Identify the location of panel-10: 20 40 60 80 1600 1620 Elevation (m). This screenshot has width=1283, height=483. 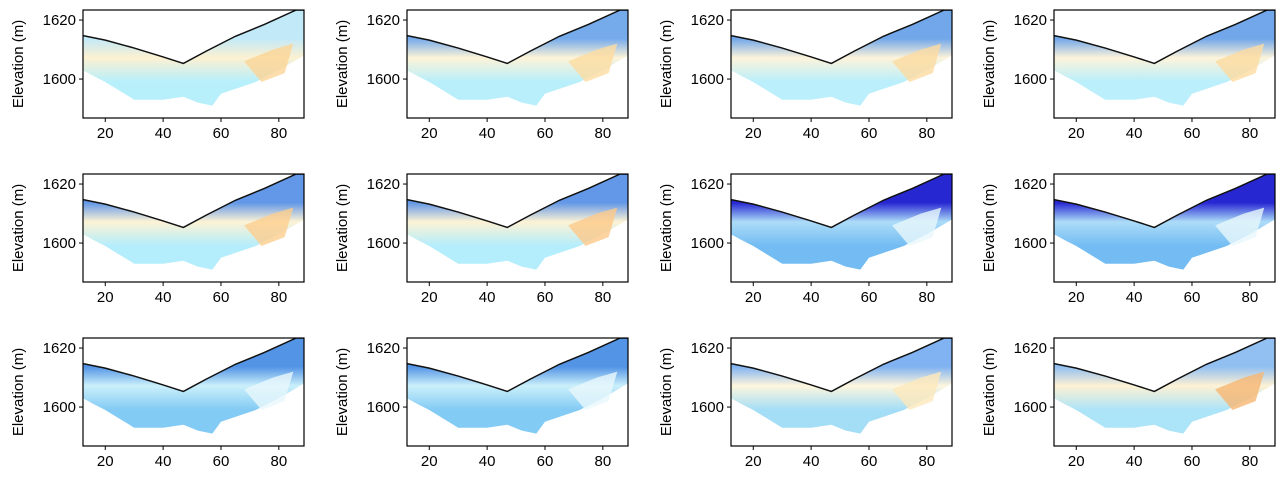
(481, 403).